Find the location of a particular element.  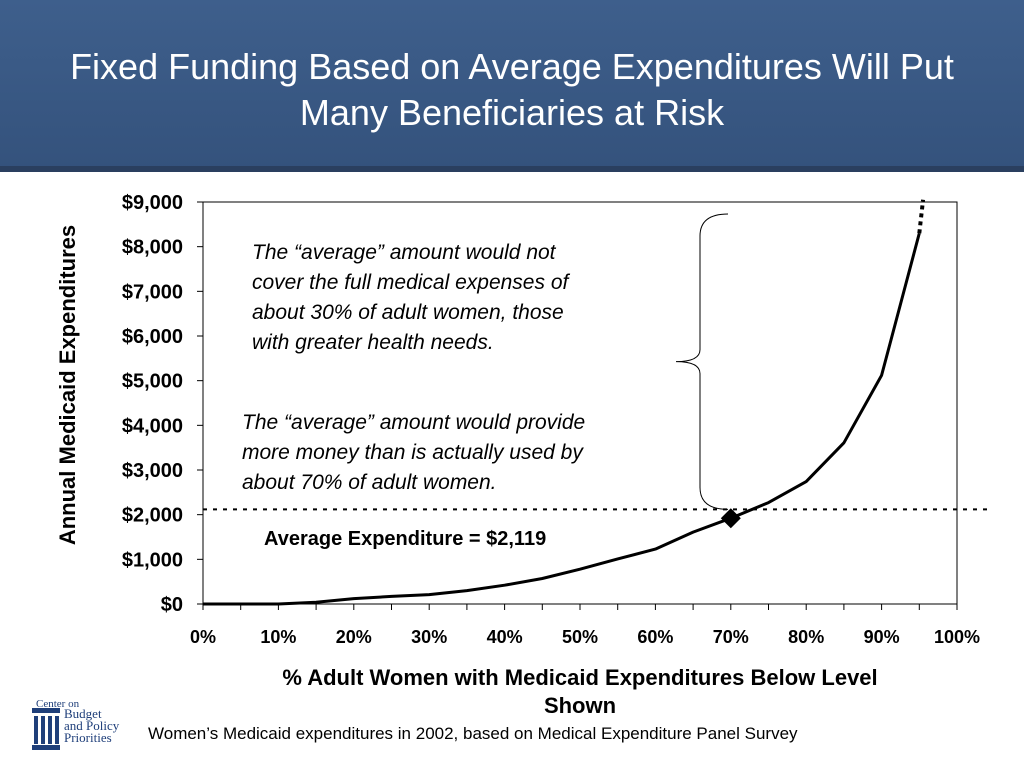

banner-shadow is located at coordinates (512, 169).